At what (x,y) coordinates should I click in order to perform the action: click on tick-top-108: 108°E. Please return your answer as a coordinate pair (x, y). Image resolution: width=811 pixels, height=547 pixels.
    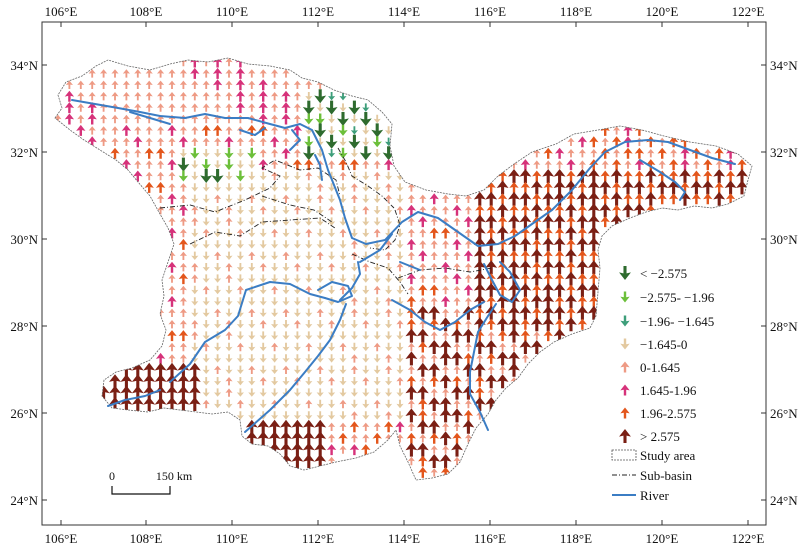
    Looking at the image, I should click on (146, 11).